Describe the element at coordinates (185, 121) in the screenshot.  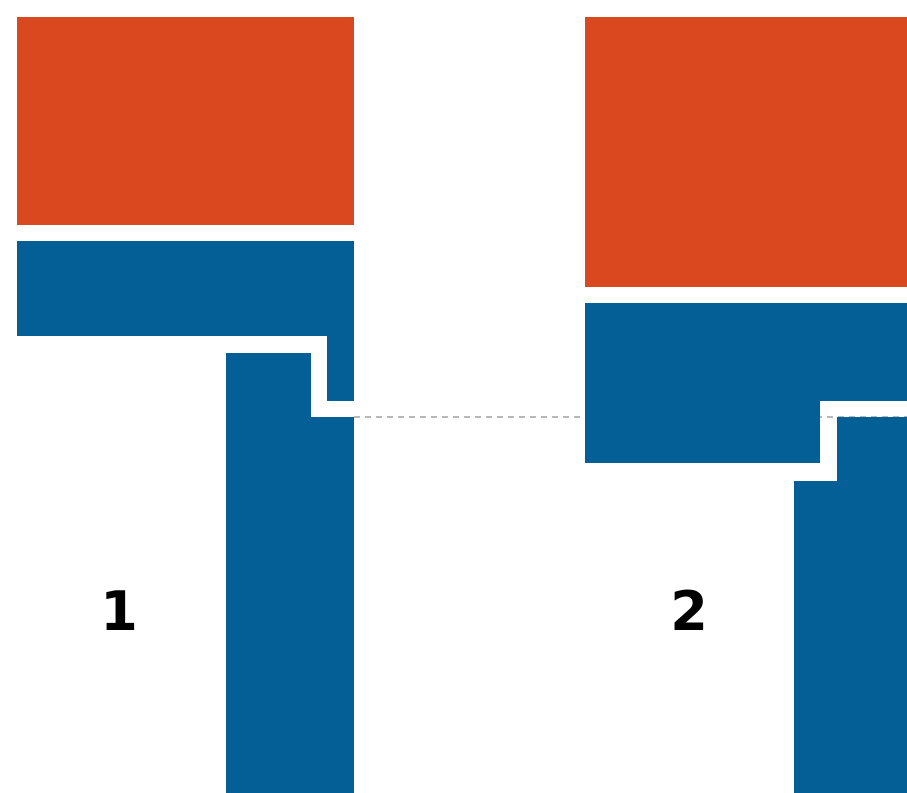
I see `panel-1-orange-block` at that location.